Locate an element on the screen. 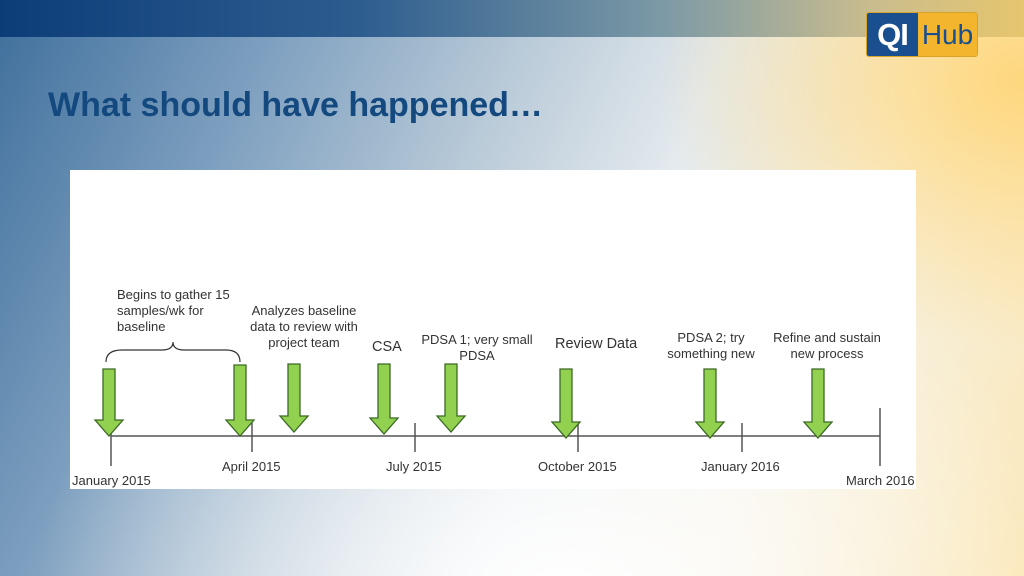  qihub-logo: QI Hub is located at coordinates (922, 34).